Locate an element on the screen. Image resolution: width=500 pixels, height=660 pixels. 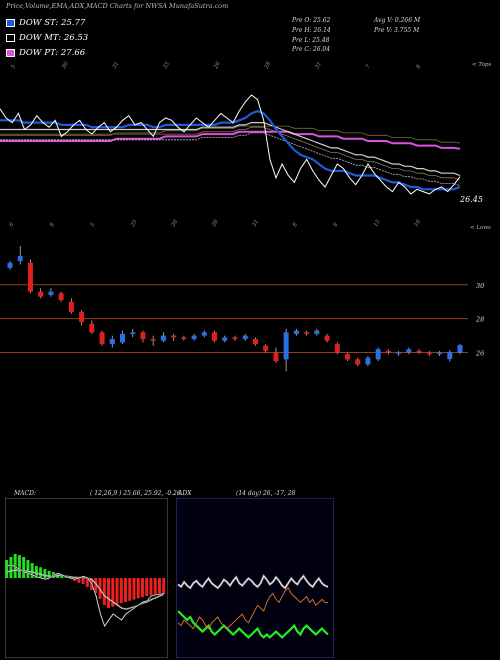
legend-dow-pt: DOW PT: 27.66 is located at coordinates (45, 52).